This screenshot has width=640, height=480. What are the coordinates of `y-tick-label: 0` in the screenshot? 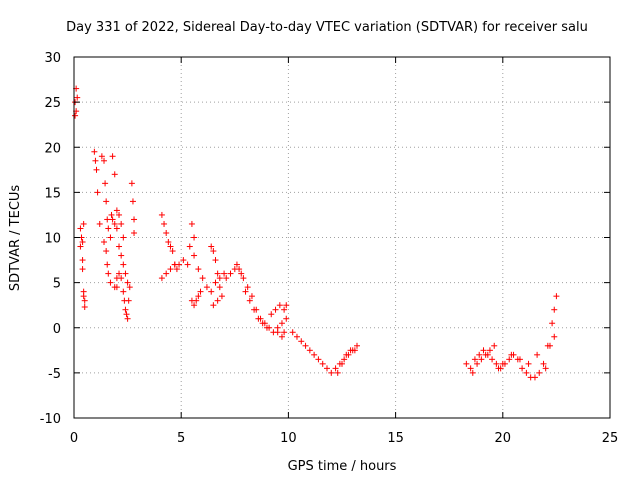 It's located at (57, 329).